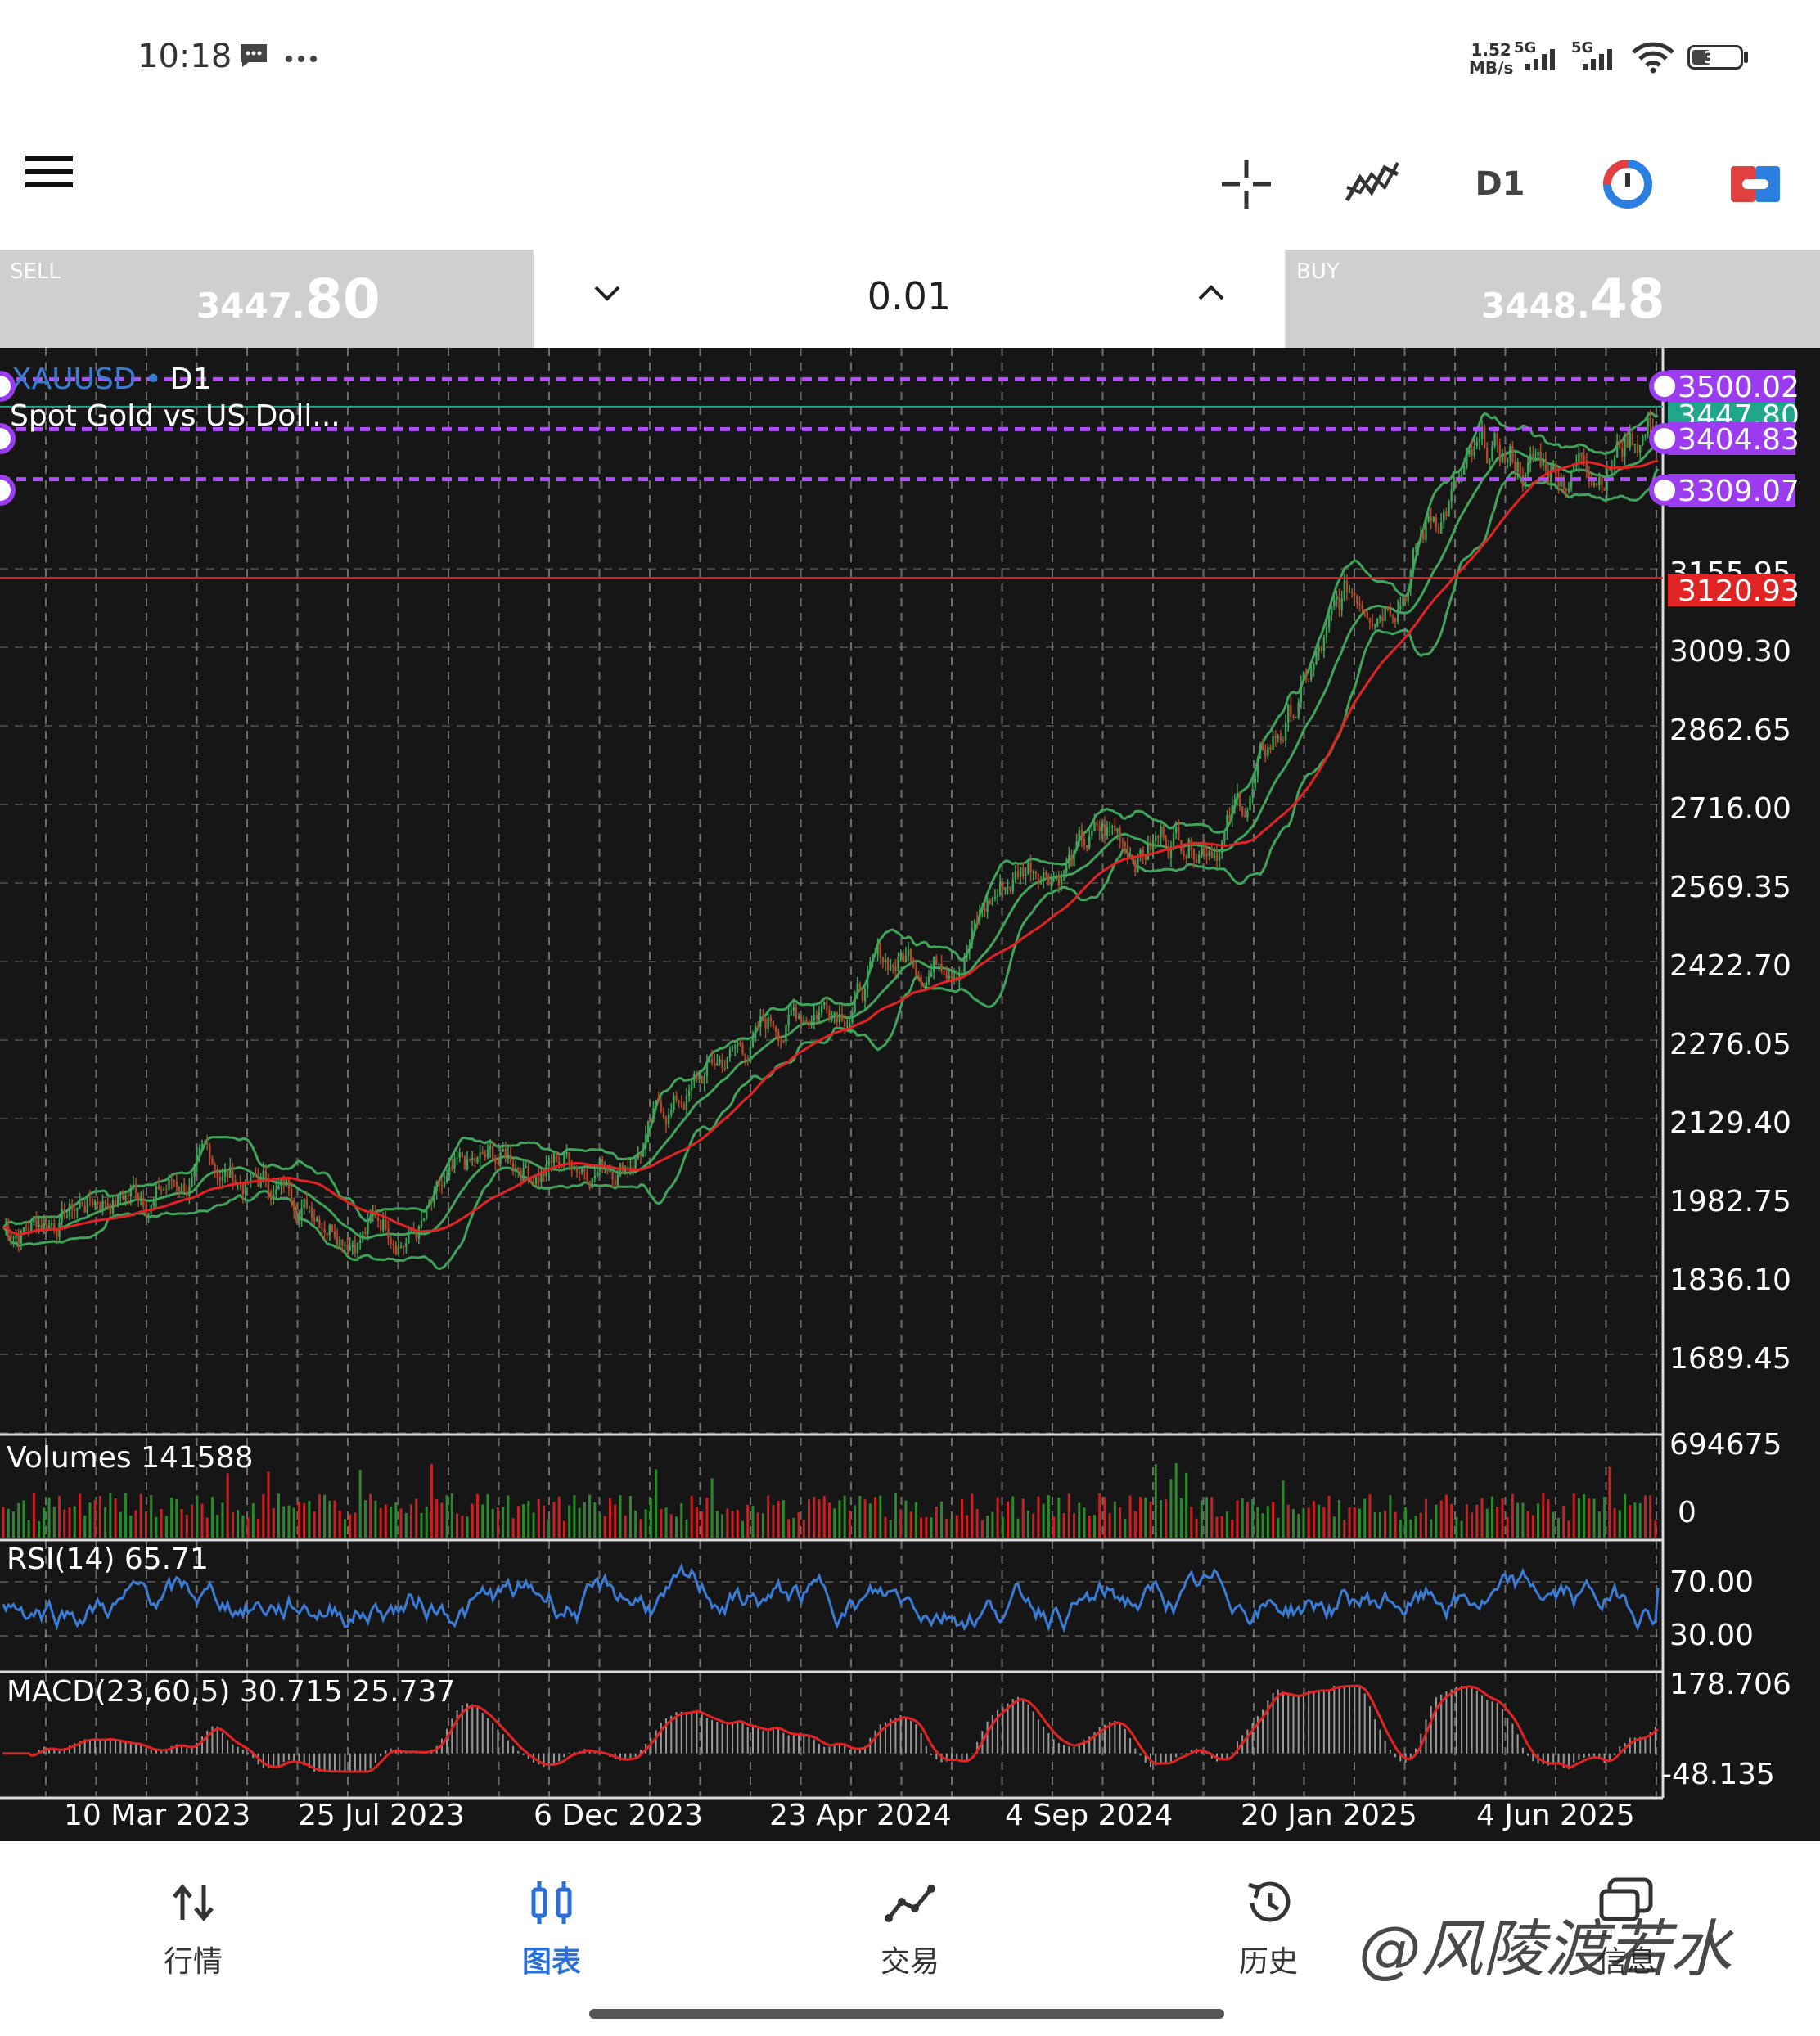 Image resolution: width=1820 pixels, height=2036 pixels. What do you see at coordinates (1739, 591) in the screenshot?
I see `alert-label: 3120.93` at bounding box center [1739, 591].